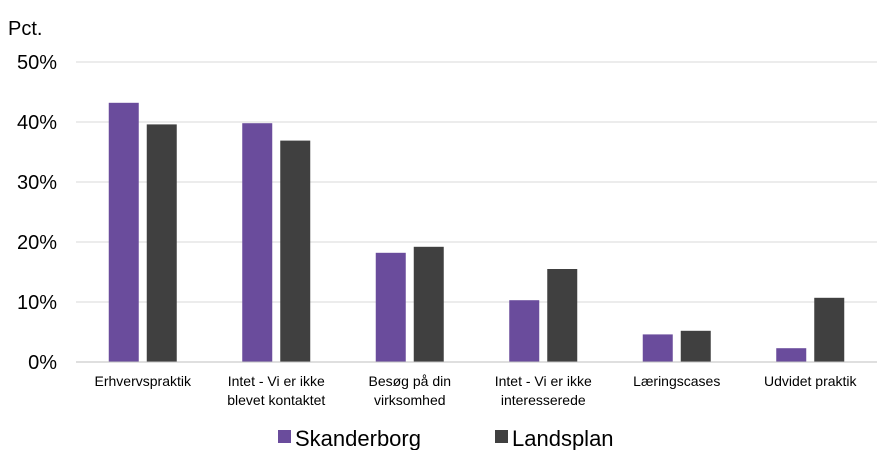  Describe the element at coordinates (25, 29) in the screenshot. I see `y-axis-unit-label: Pct.` at that location.